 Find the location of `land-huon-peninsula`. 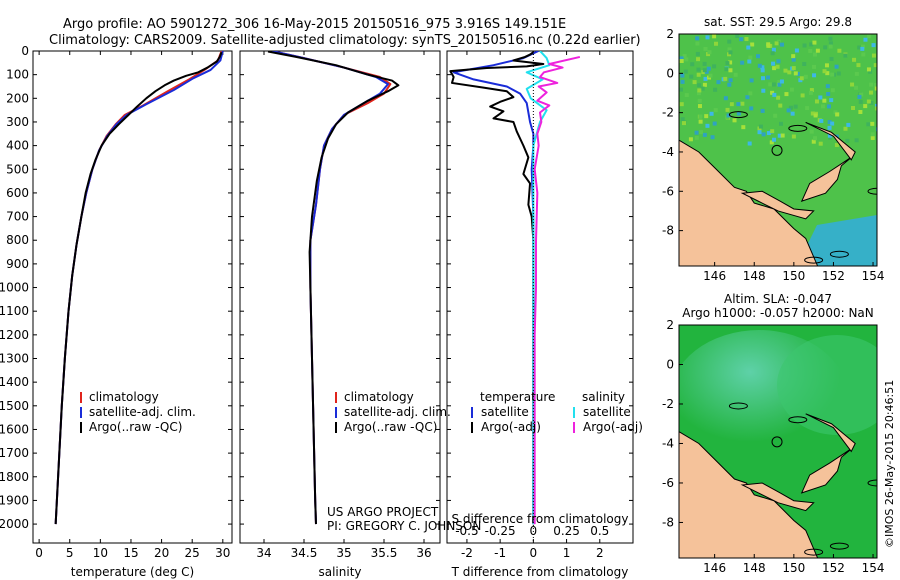

land-huon-peninsula is located at coordinates (777, 205).